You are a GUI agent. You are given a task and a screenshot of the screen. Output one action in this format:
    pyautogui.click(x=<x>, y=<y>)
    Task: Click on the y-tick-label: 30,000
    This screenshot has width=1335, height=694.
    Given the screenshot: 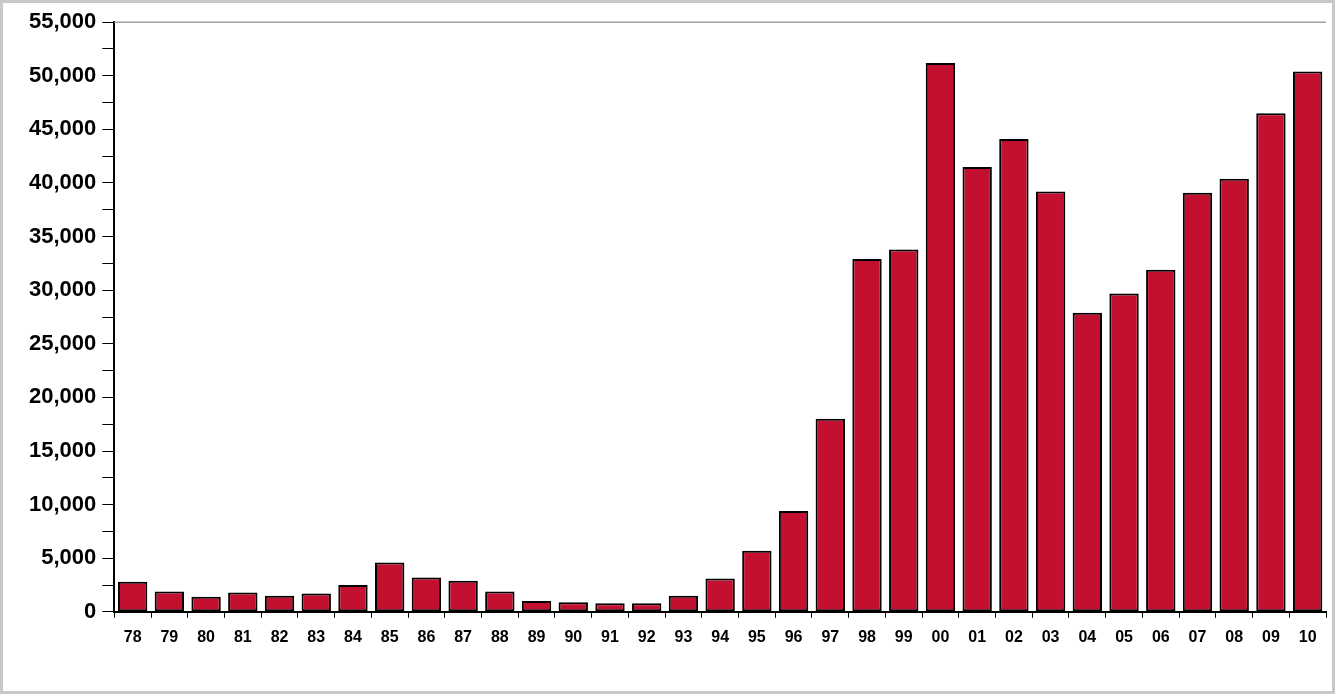 What is the action you would take?
    pyautogui.click(x=62, y=289)
    